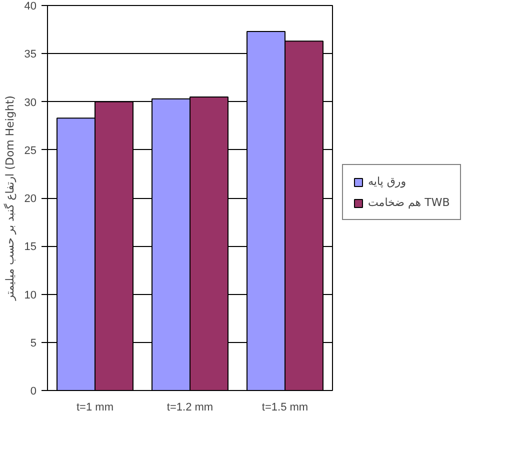  What do you see at coordinates (30, 6) in the screenshot?
I see `y-tick-label: 40` at bounding box center [30, 6].